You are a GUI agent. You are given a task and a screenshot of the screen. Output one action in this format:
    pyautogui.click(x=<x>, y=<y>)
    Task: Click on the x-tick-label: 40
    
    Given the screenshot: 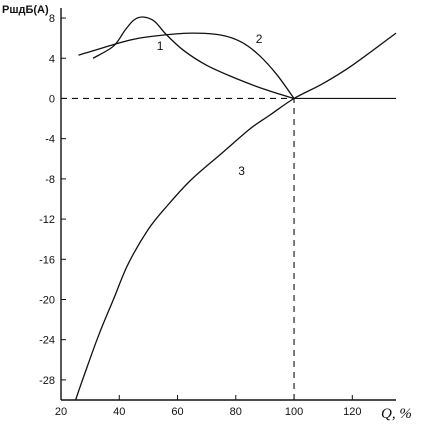 What is the action you would take?
    pyautogui.click(x=119, y=412)
    